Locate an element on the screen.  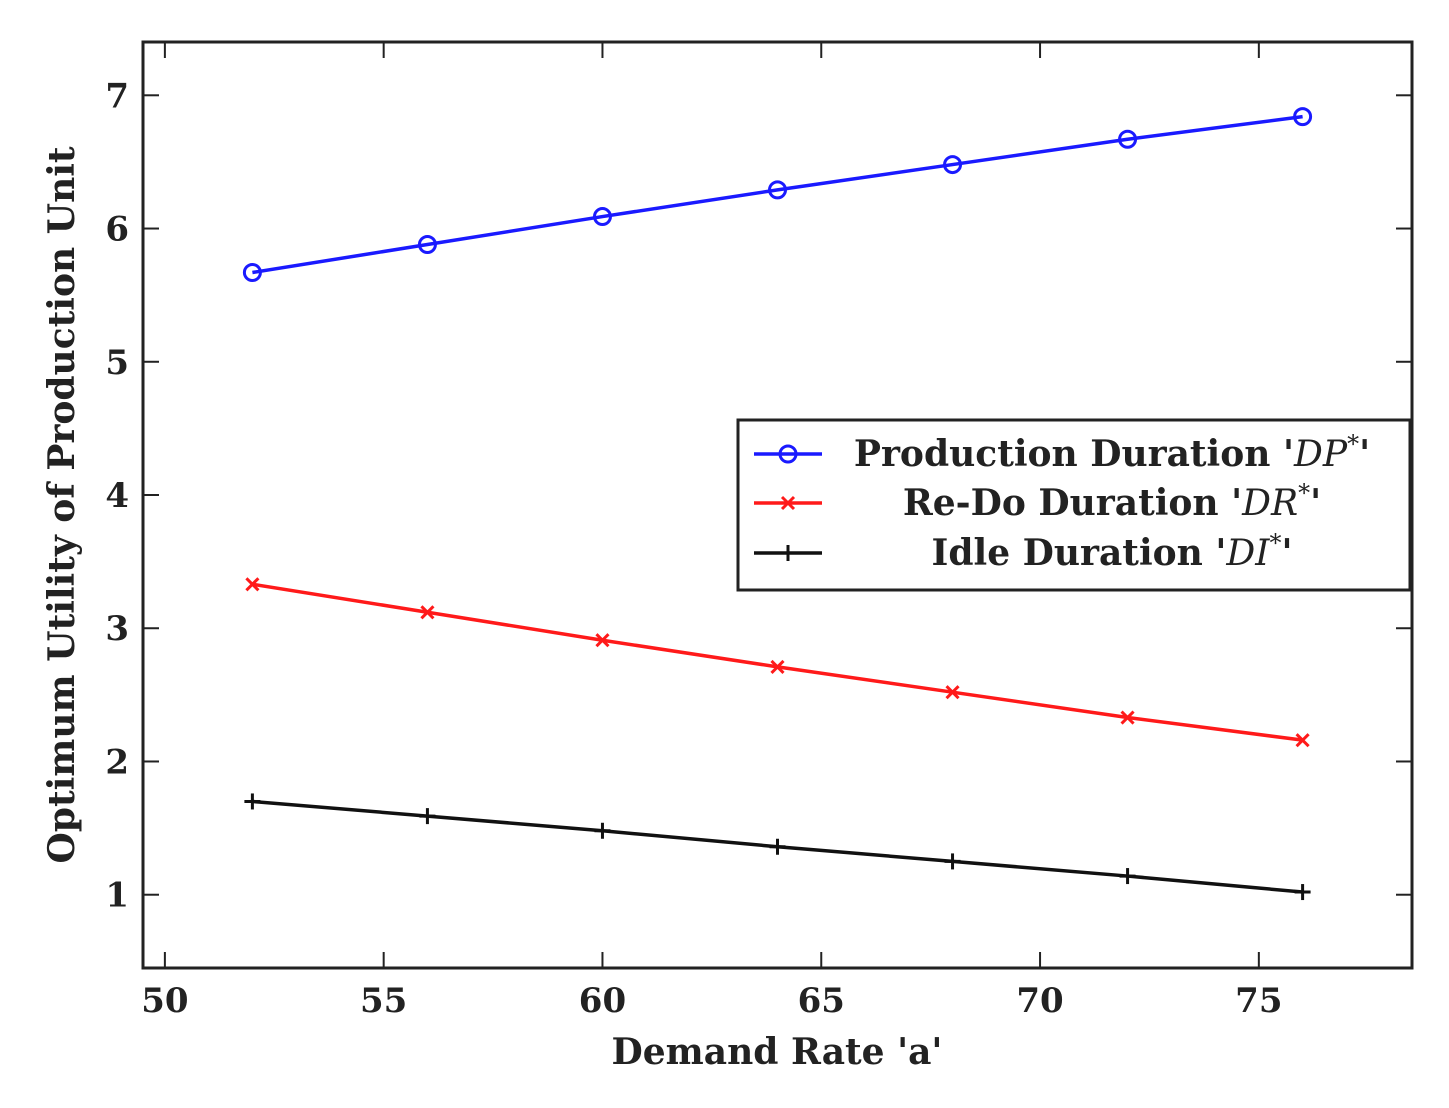
x-tick-label-1: 55 is located at coordinates (383, 1001).